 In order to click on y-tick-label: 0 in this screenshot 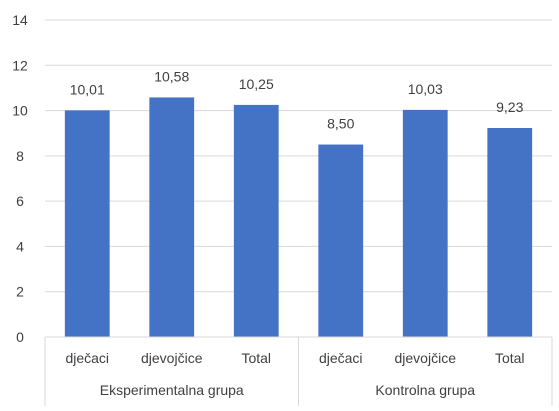, I will do `click(20, 337)`.